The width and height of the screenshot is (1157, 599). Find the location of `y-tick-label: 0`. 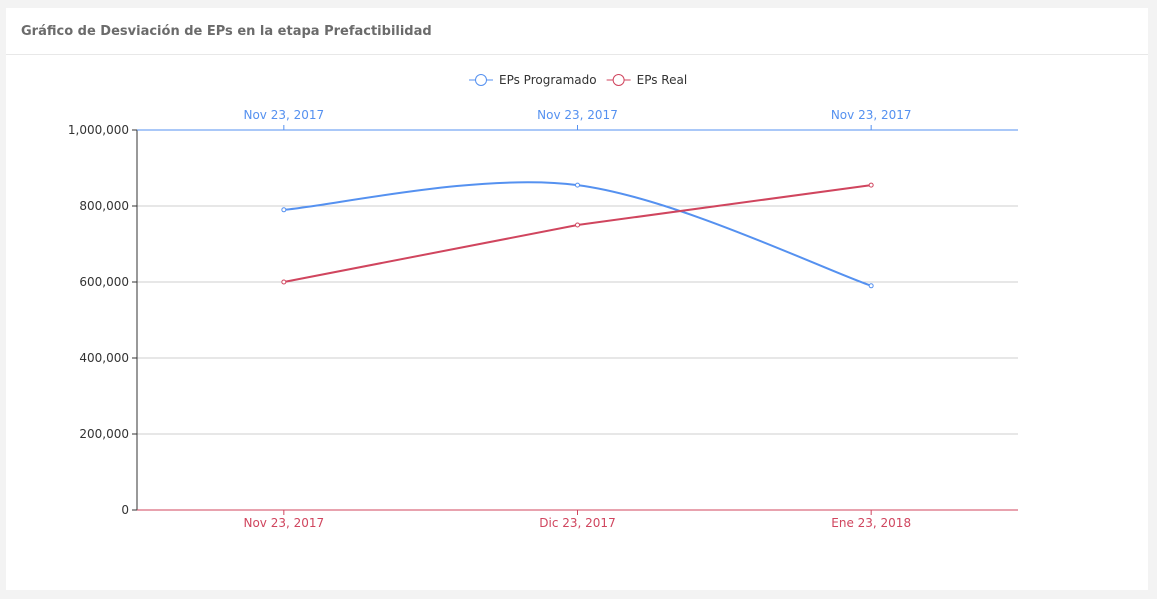

y-tick-label: 0 is located at coordinates (125, 510).